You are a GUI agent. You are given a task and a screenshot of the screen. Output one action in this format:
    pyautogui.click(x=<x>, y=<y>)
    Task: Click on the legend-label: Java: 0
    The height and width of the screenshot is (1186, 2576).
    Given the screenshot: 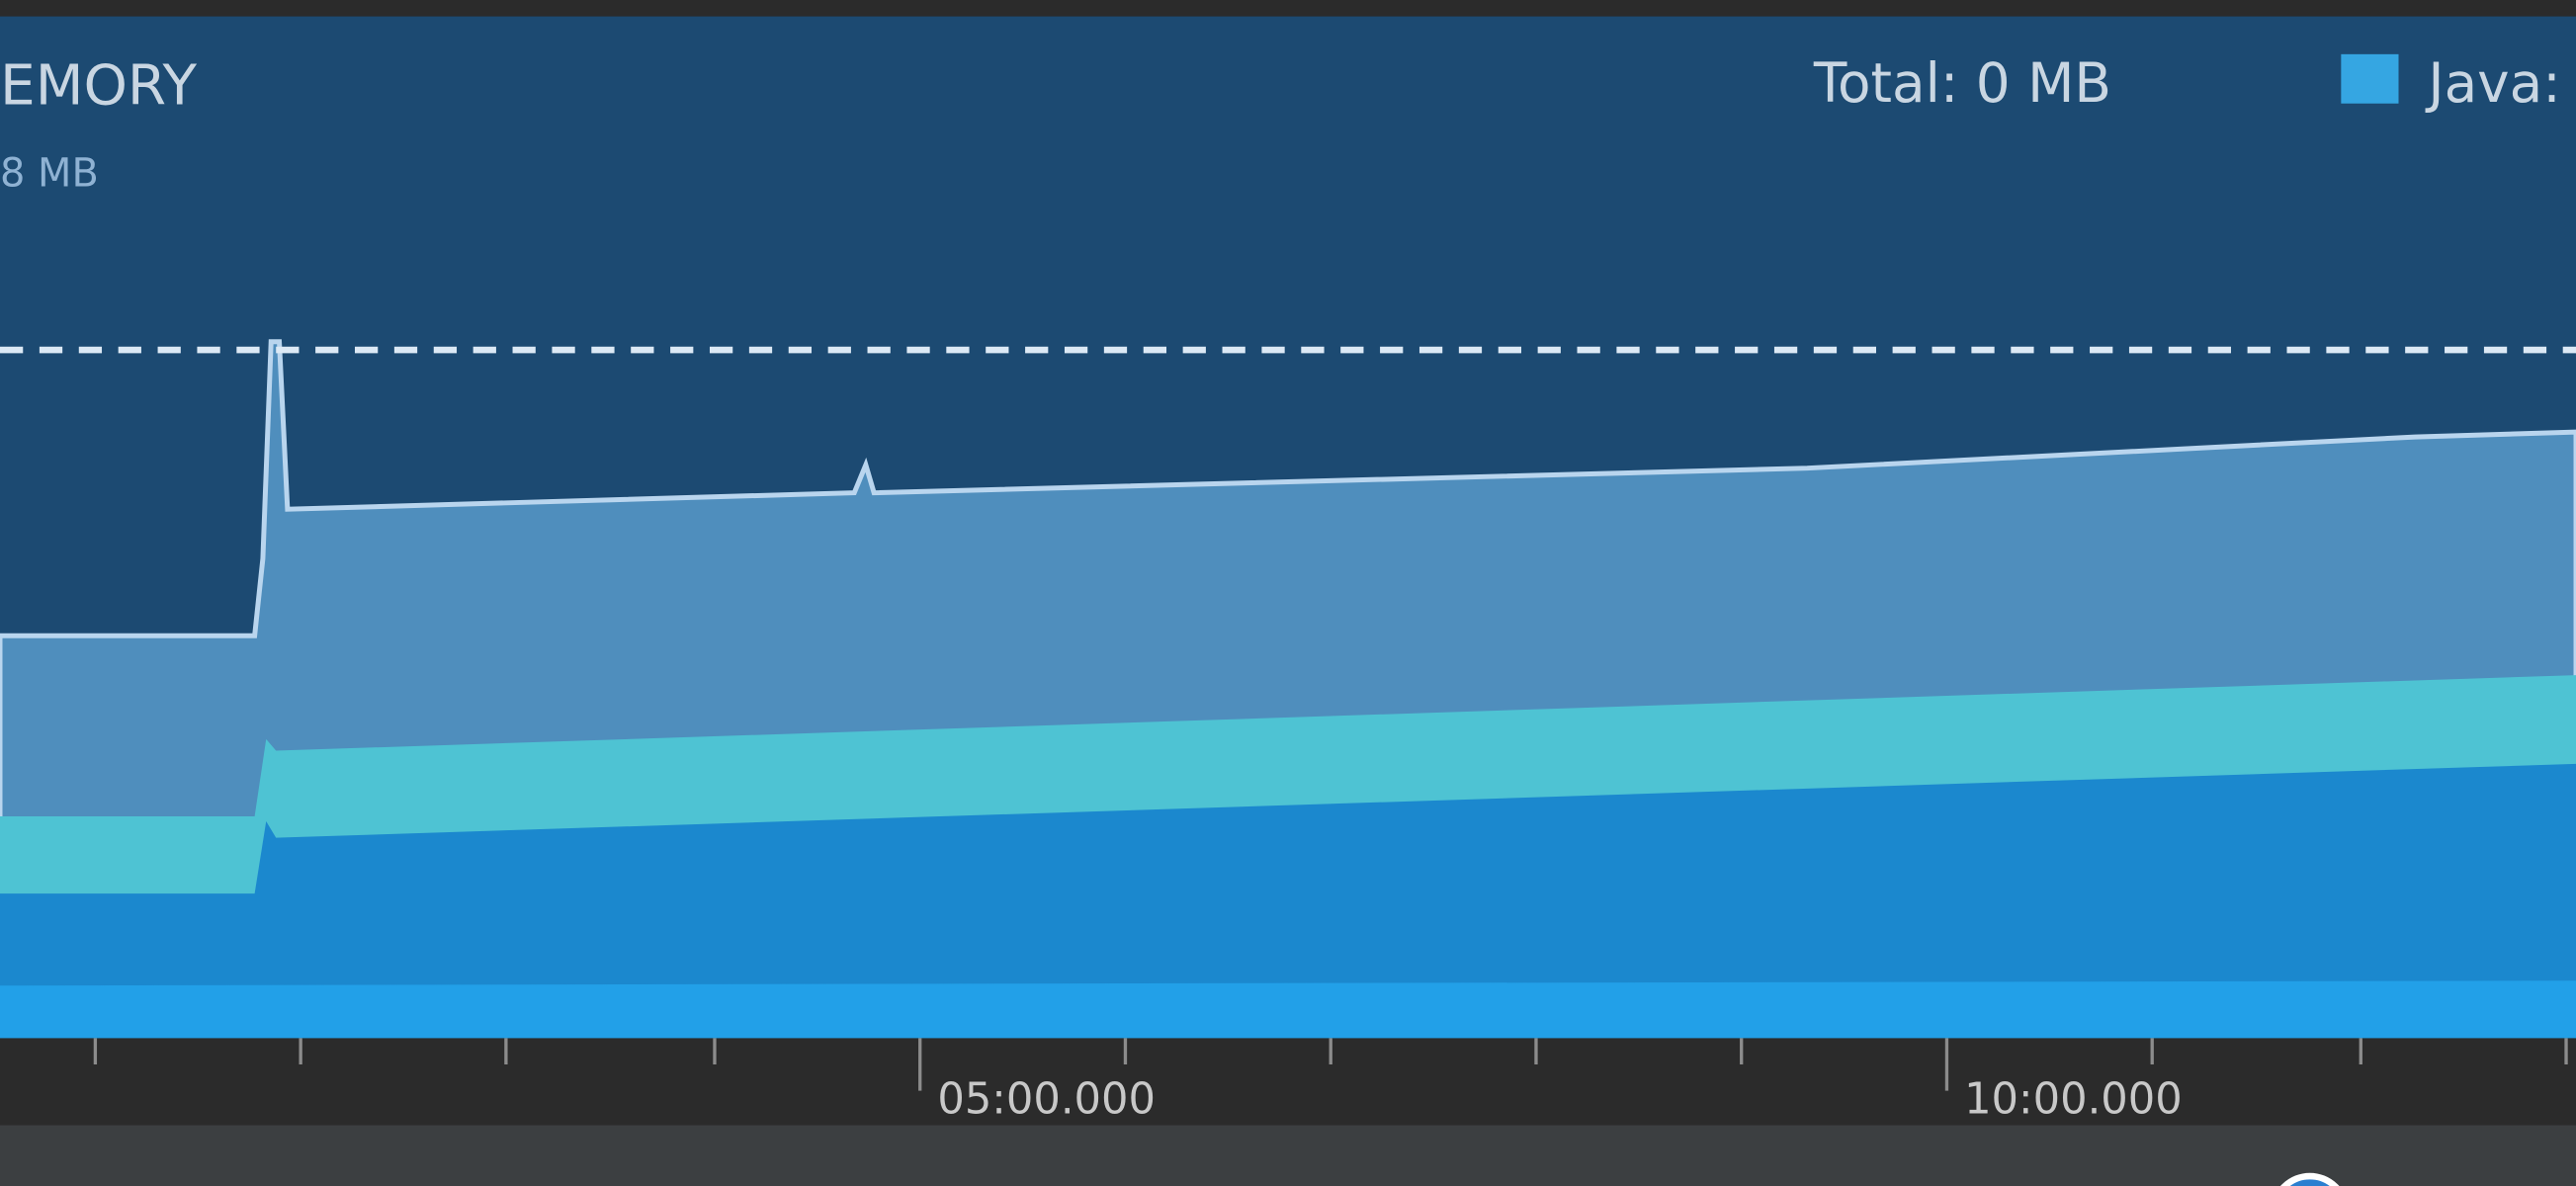 What is the action you would take?
    pyautogui.click(x=2500, y=83)
    